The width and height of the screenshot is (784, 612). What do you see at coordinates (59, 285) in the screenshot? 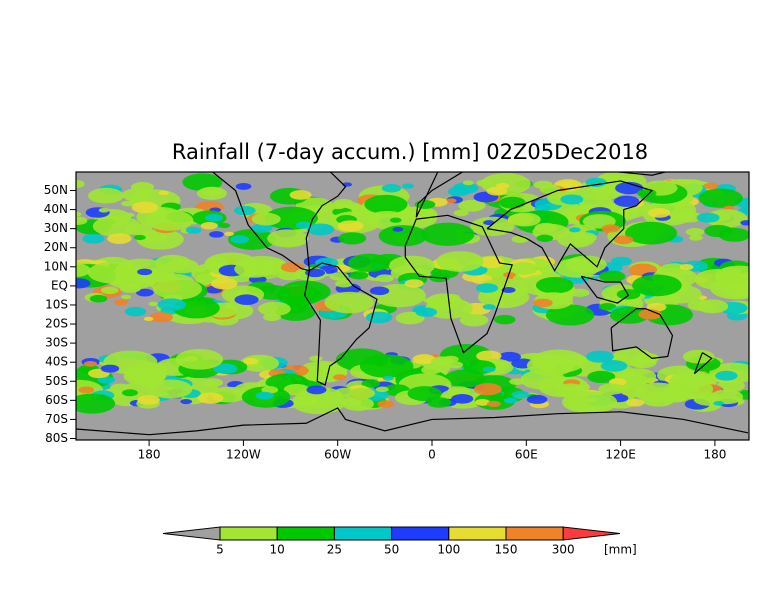
I see `lat-tick-label: EQ` at bounding box center [59, 285].